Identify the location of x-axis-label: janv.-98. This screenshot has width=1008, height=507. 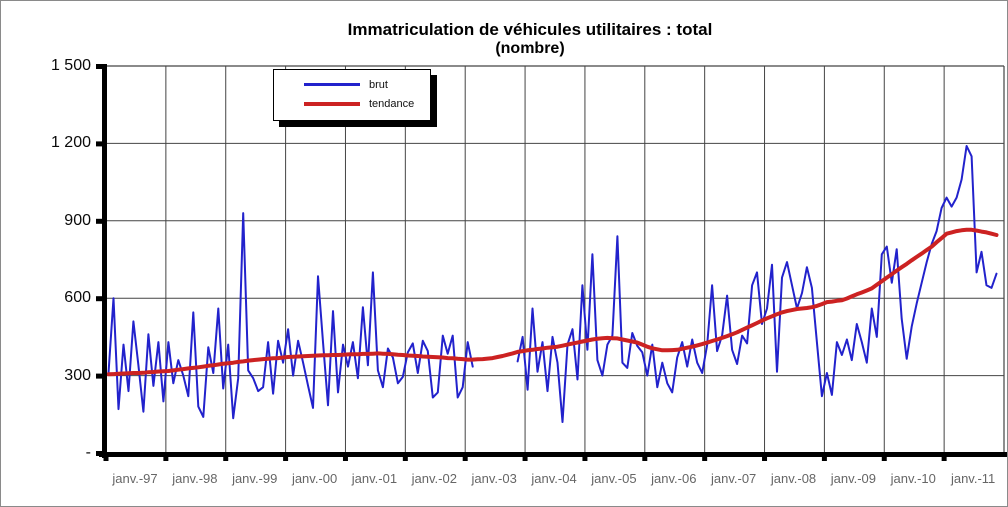
(195, 478).